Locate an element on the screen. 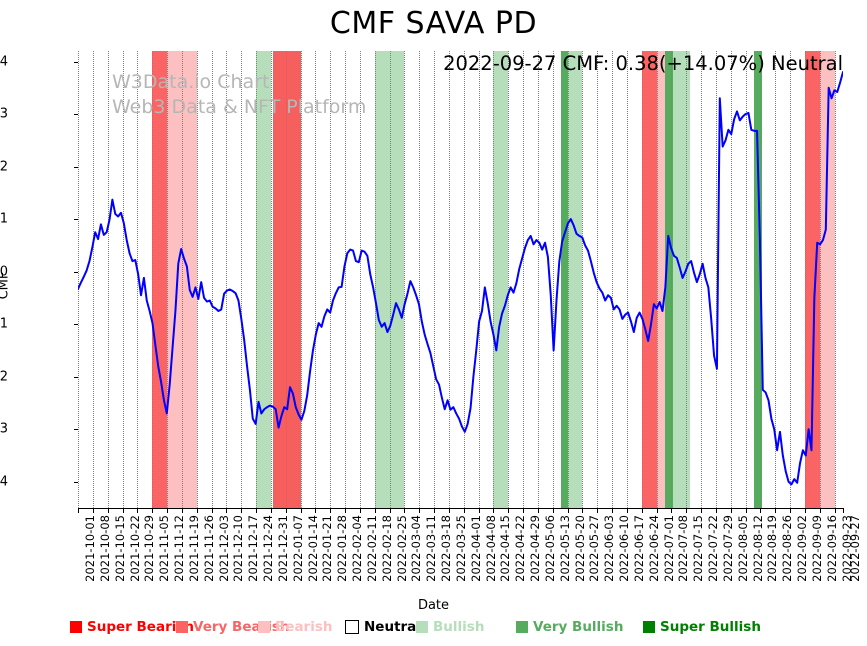  legend-item: Bullish is located at coordinates (450, 627).